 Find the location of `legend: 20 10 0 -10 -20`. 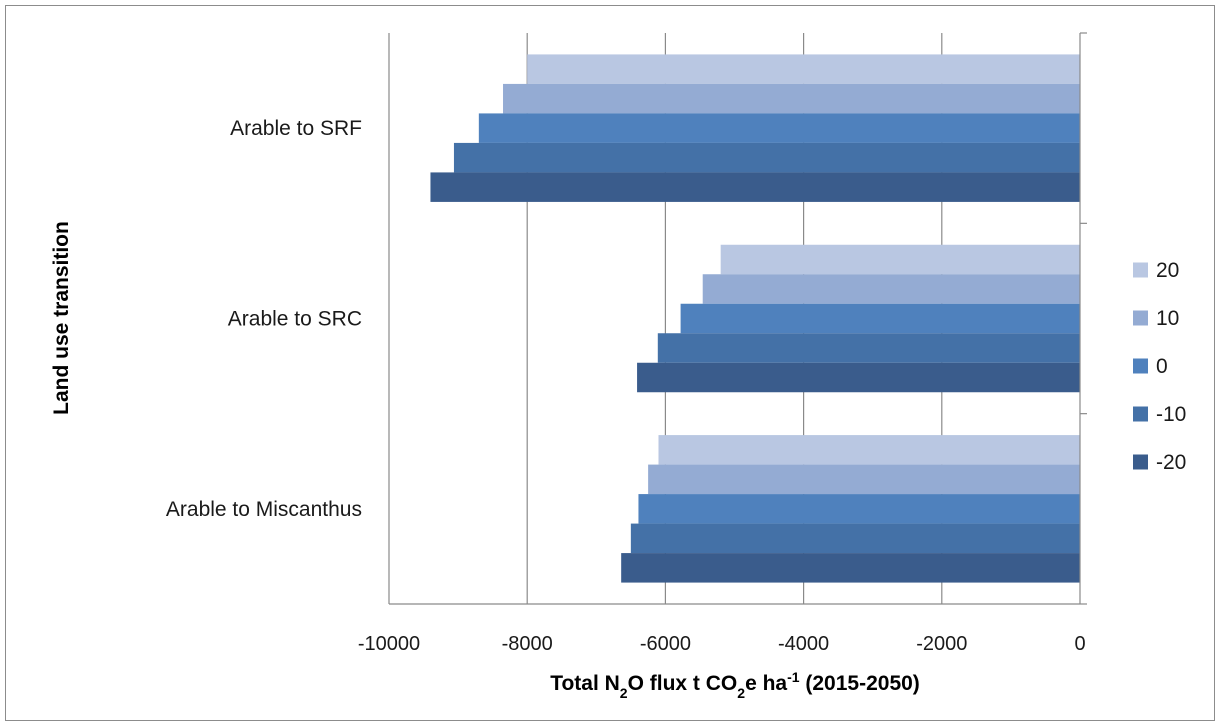

legend: 20 10 0 -10 -20 is located at coordinates (1159, 366).